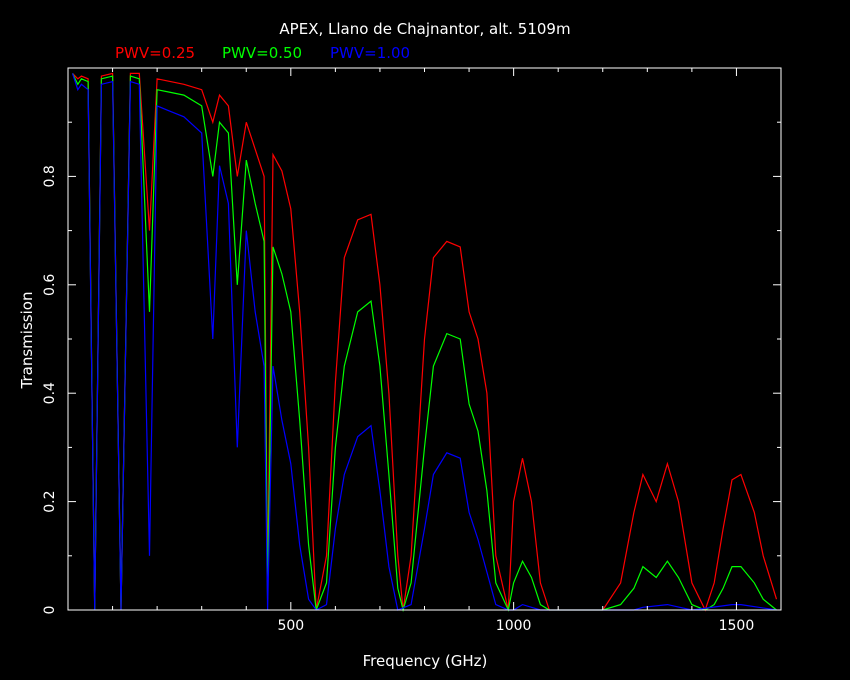 The image size is (850, 680). Describe the element at coordinates (27, 341) in the screenshot. I see `y-axis-label: Transmission` at that location.